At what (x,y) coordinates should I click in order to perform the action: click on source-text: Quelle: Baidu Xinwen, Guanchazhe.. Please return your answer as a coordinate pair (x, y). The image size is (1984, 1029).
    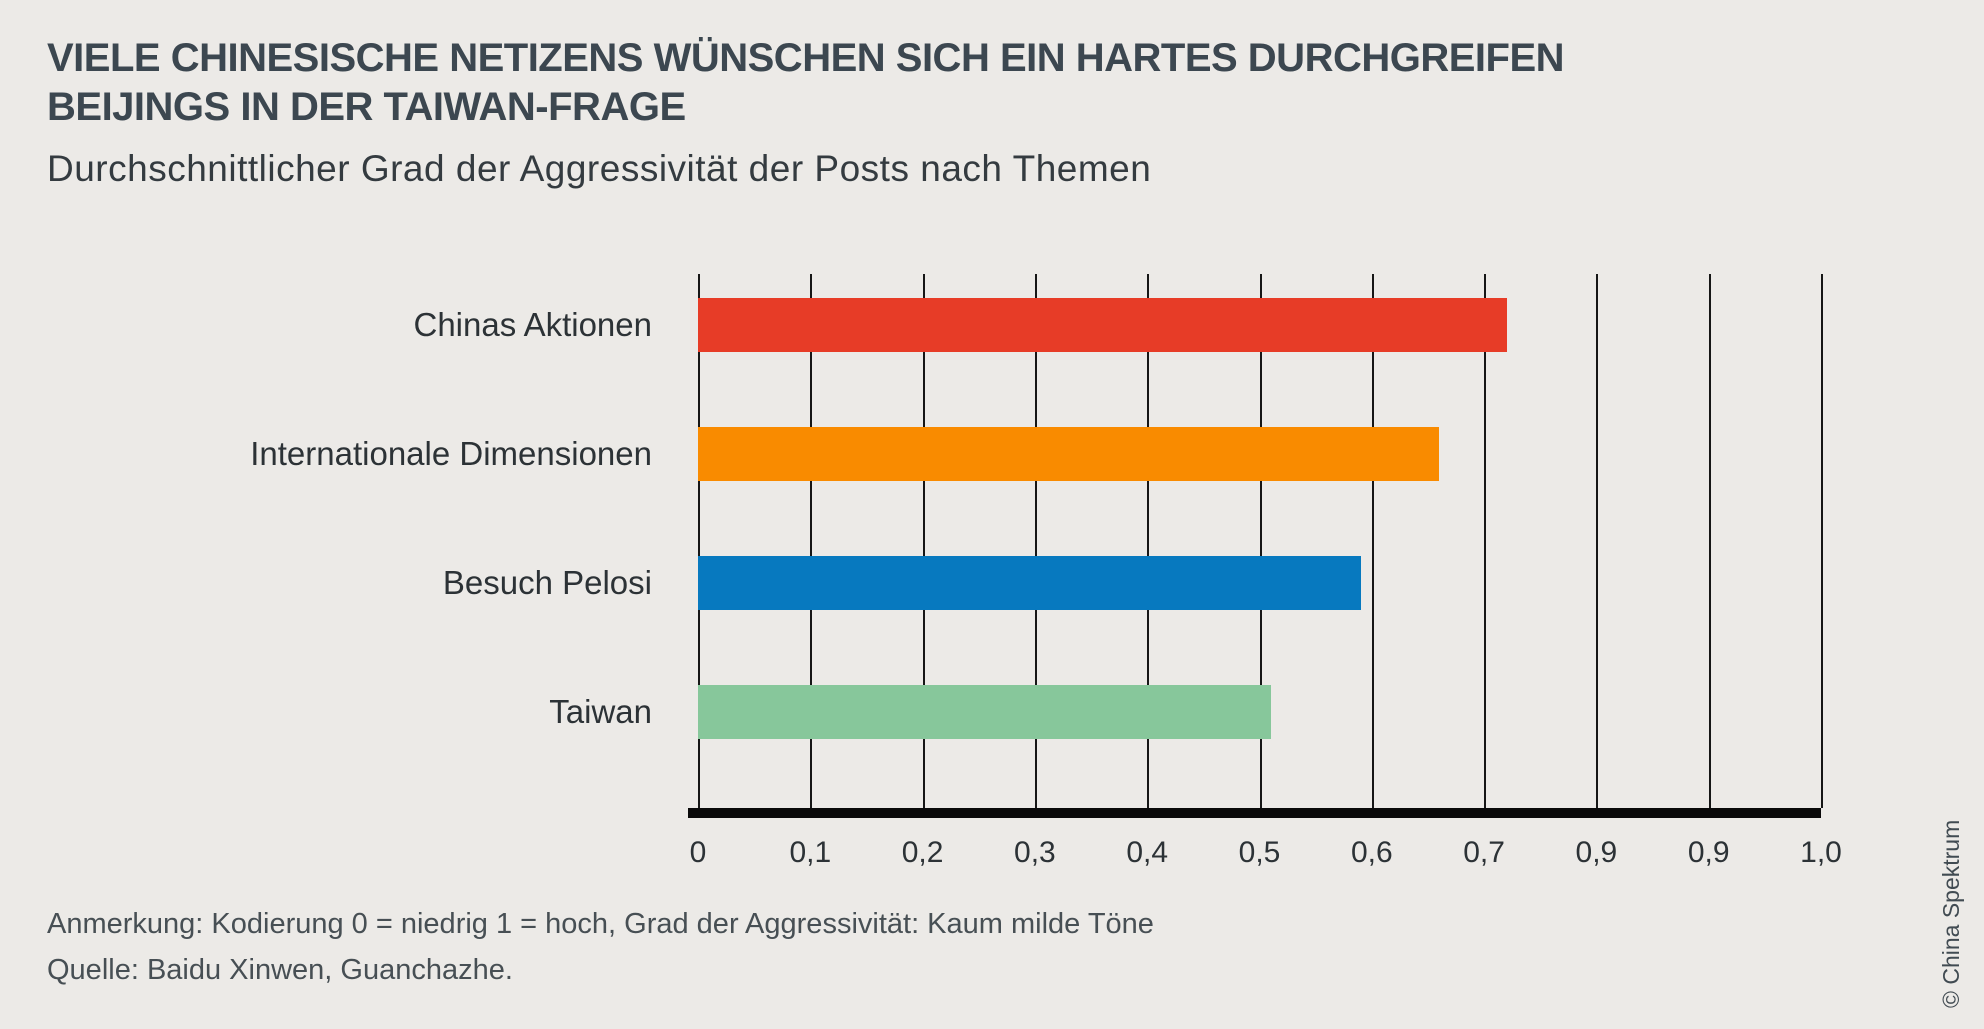
    Looking at the image, I should click on (280, 970).